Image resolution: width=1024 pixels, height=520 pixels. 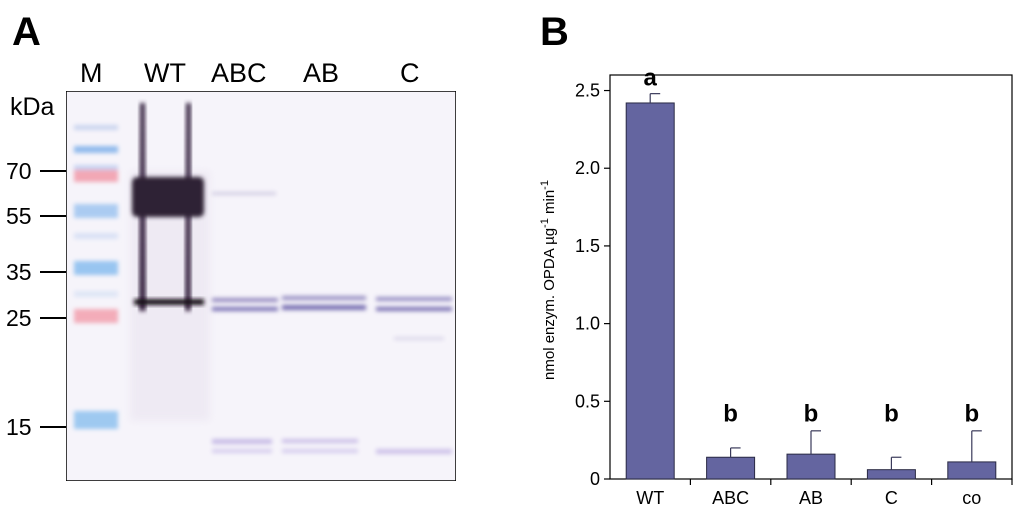 I want to click on x-tick-label-ab: AB, so click(x=811, y=498).